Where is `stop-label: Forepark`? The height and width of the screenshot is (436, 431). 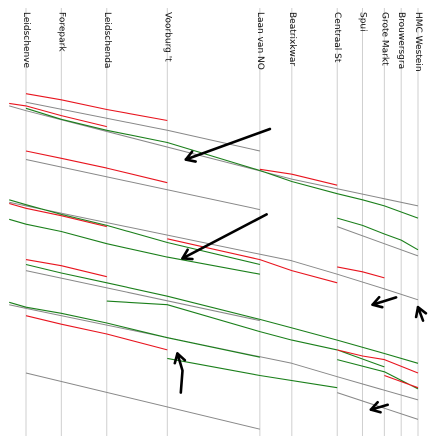 stop-label: Forepark is located at coordinates (61, 32).